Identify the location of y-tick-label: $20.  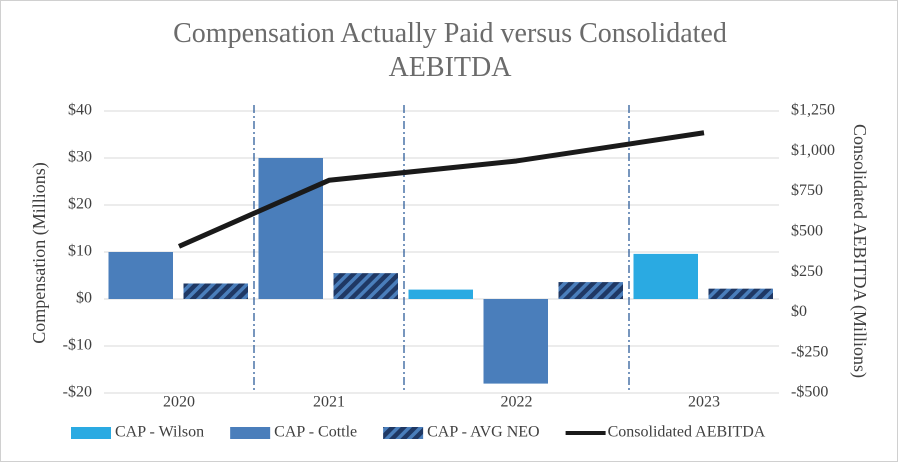
(80, 204).